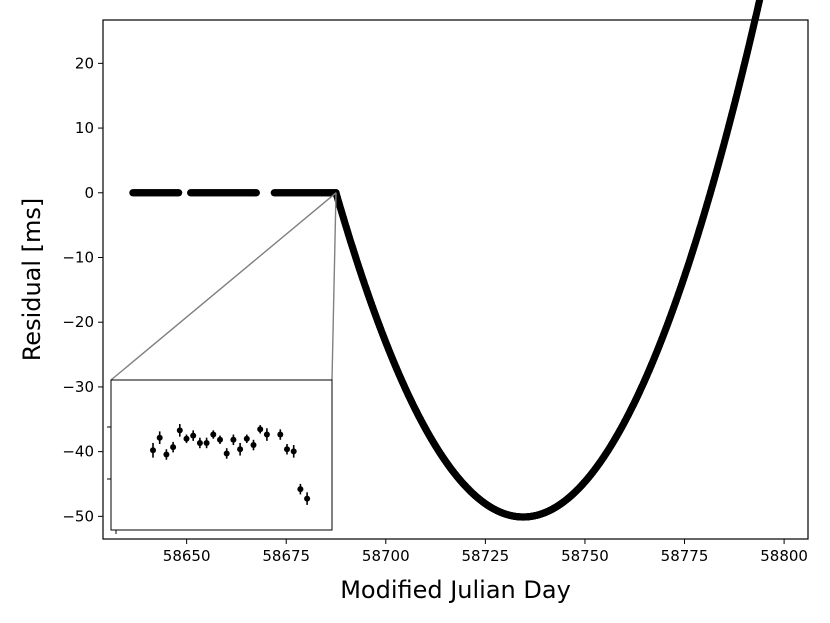  Describe the element at coordinates (187, 556) in the screenshot. I see `x-tick-label: 58650` at that location.